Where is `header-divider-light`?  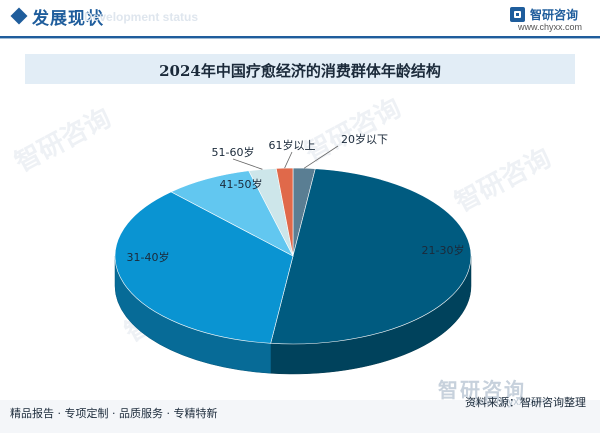 header-divider-light is located at coordinates (300, 38).